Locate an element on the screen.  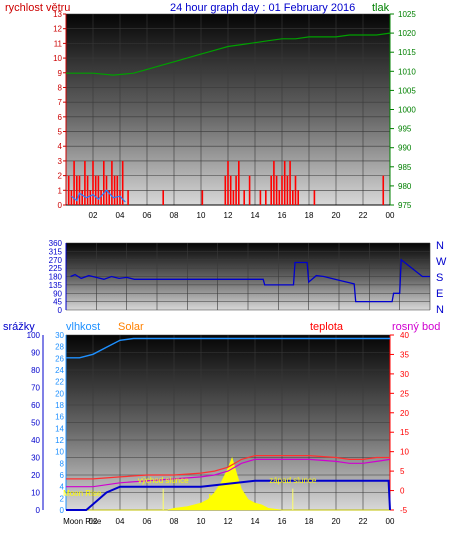
humidity-tick-label: 6 is located at coordinates (62, 475).